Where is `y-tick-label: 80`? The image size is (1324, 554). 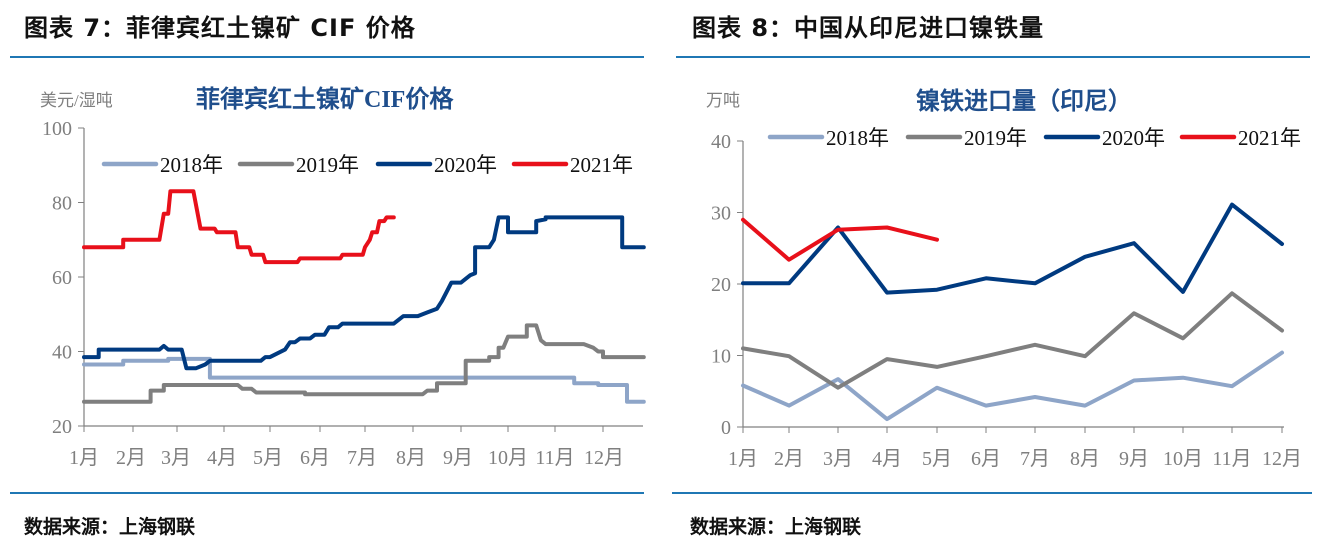
y-tick-label: 80 is located at coordinates (62, 204).